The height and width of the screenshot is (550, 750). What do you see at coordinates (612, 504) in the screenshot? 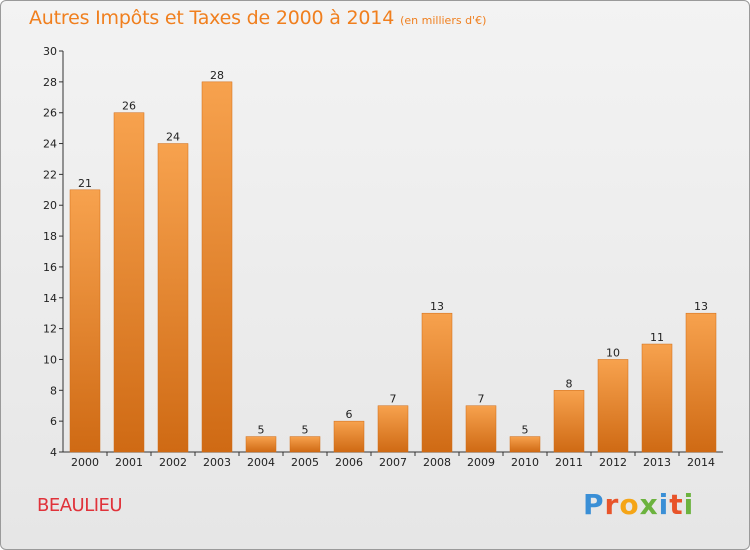
I see `logo-letter: r` at bounding box center [612, 504].